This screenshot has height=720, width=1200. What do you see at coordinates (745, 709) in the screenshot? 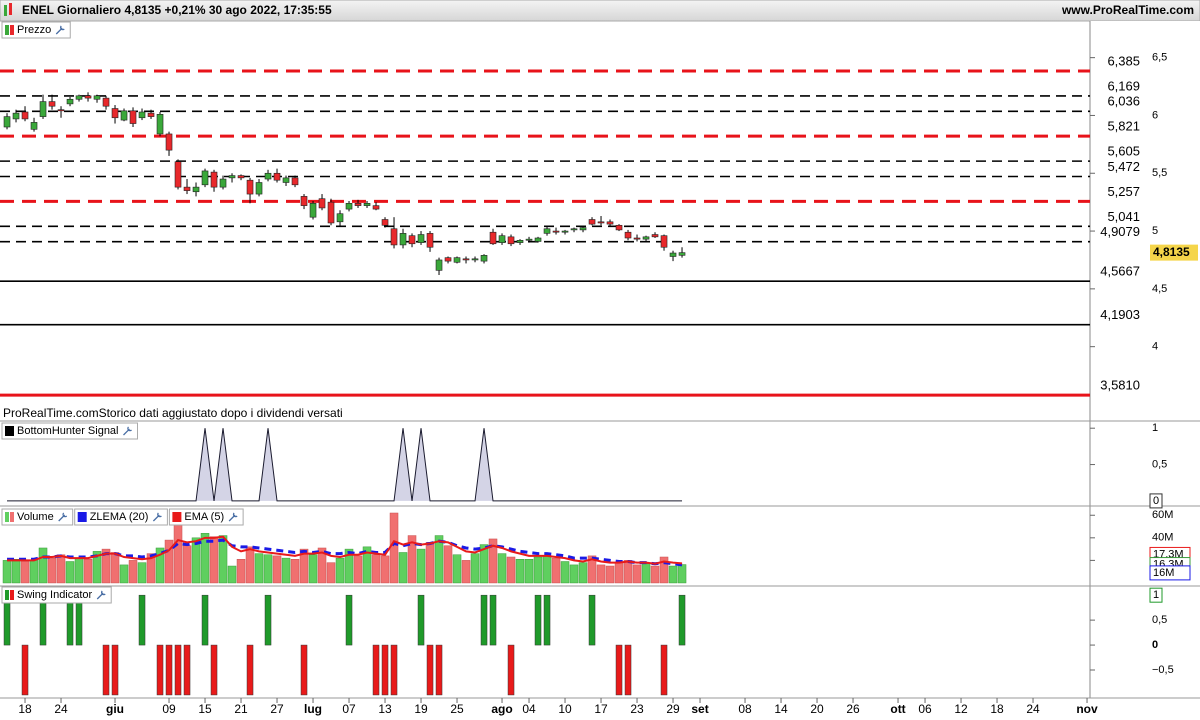
I see `x-tick-label: 08` at bounding box center [745, 709].